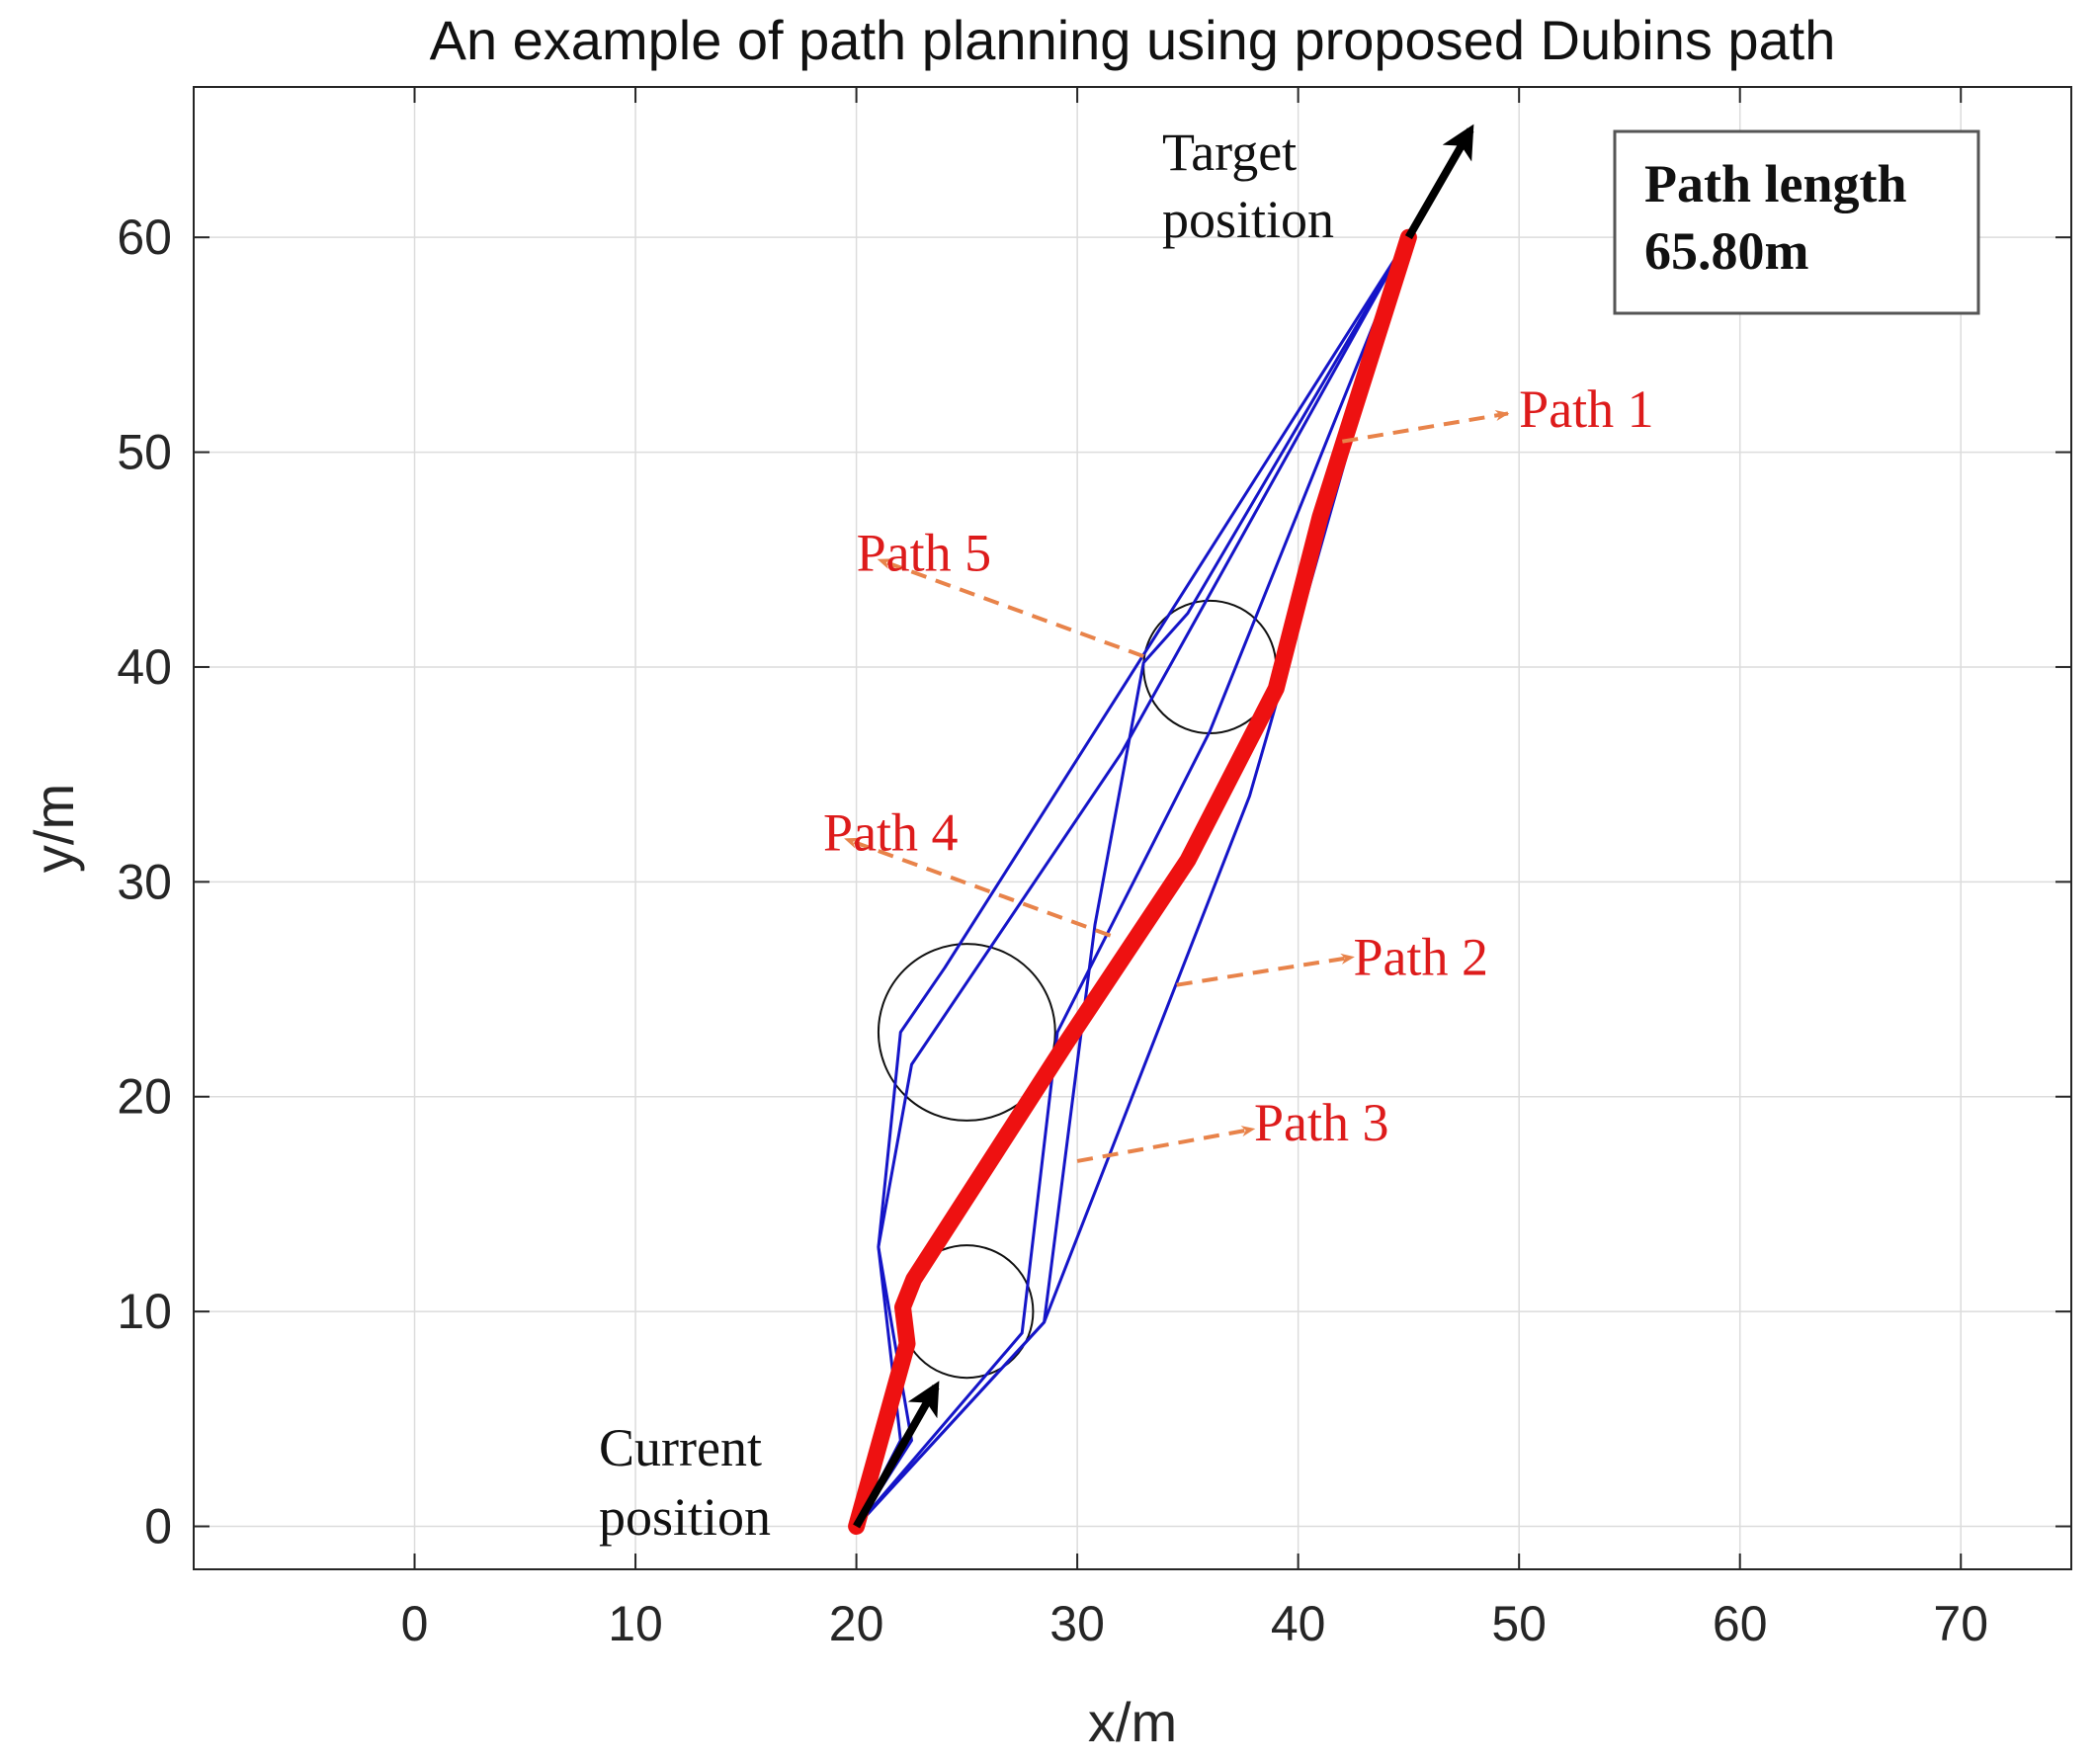  I want to click on path-4-annotation-arrow, so click(978, 887).